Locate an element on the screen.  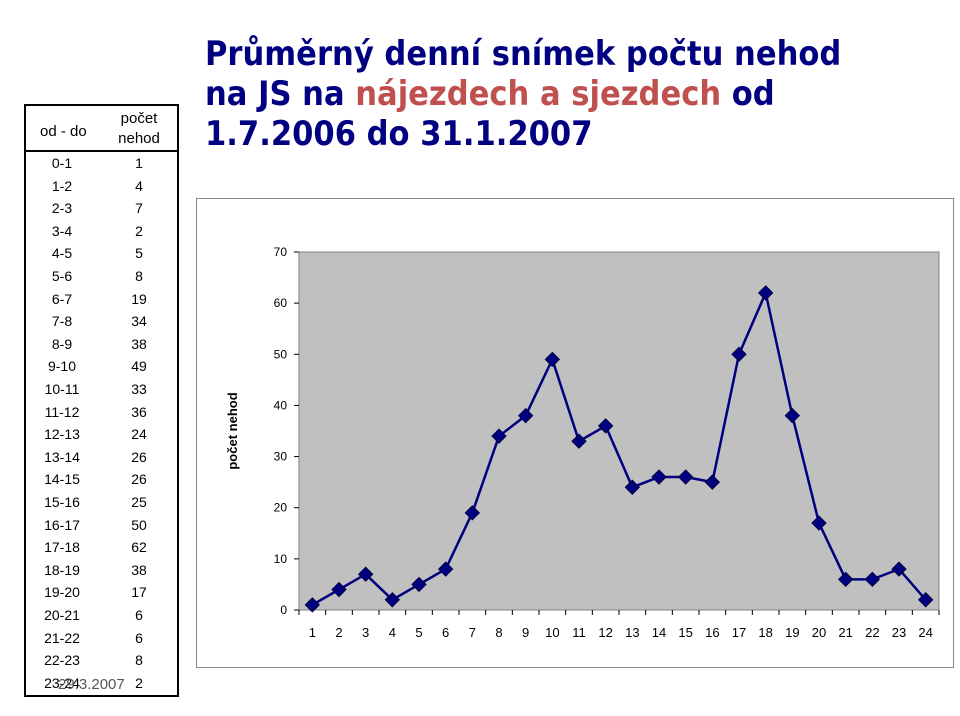
row-count: 36 is located at coordinates (139, 411).